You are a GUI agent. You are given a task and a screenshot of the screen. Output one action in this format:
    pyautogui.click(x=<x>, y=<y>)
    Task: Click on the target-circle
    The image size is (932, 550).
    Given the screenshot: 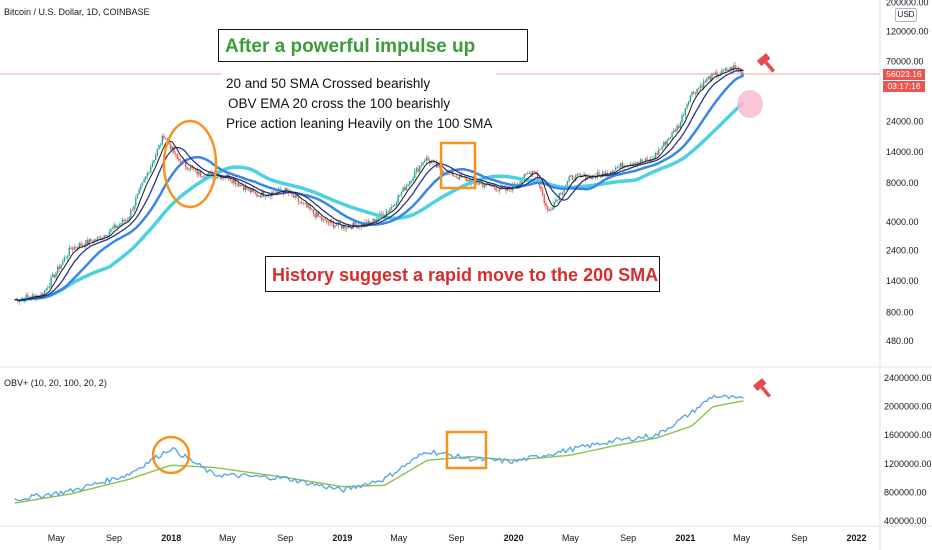 What is the action you would take?
    pyautogui.click(x=750, y=104)
    